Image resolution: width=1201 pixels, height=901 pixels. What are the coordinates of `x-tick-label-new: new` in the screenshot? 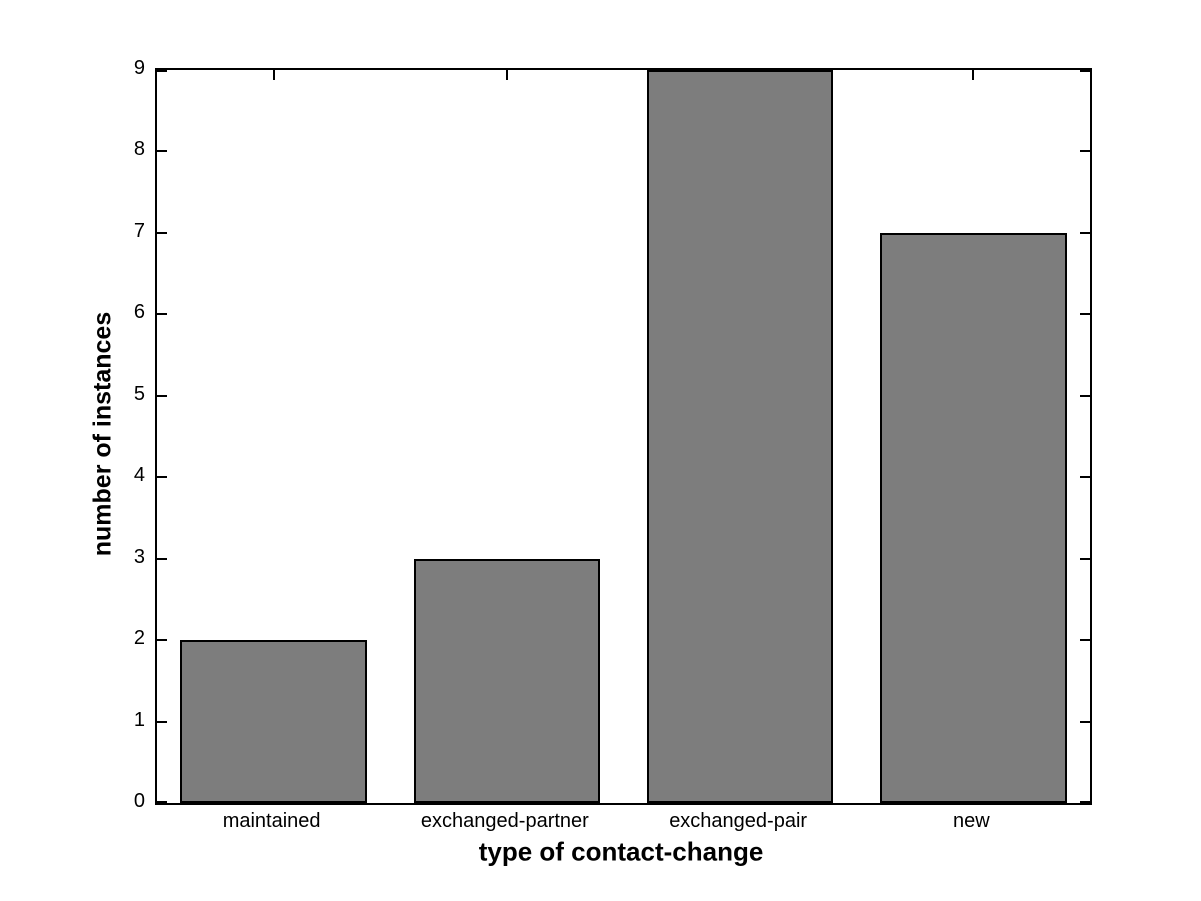 It's located at (971, 821).